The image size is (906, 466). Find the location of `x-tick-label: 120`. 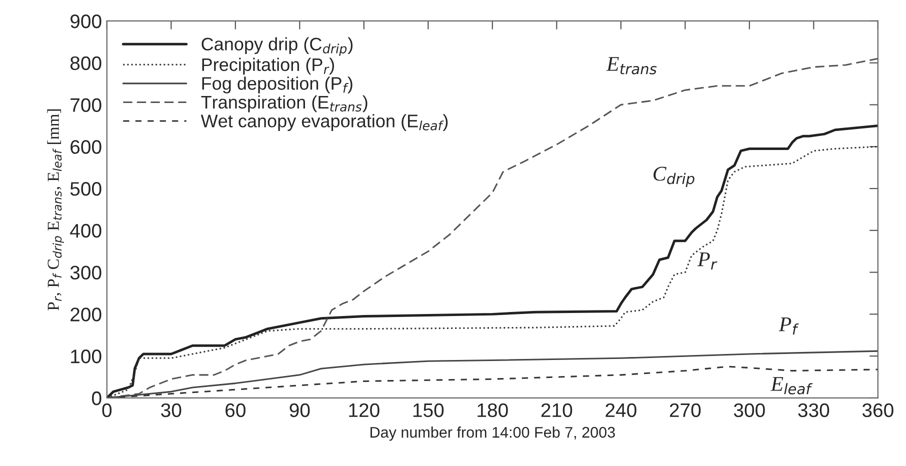

x-tick-label: 120 is located at coordinates (364, 410).